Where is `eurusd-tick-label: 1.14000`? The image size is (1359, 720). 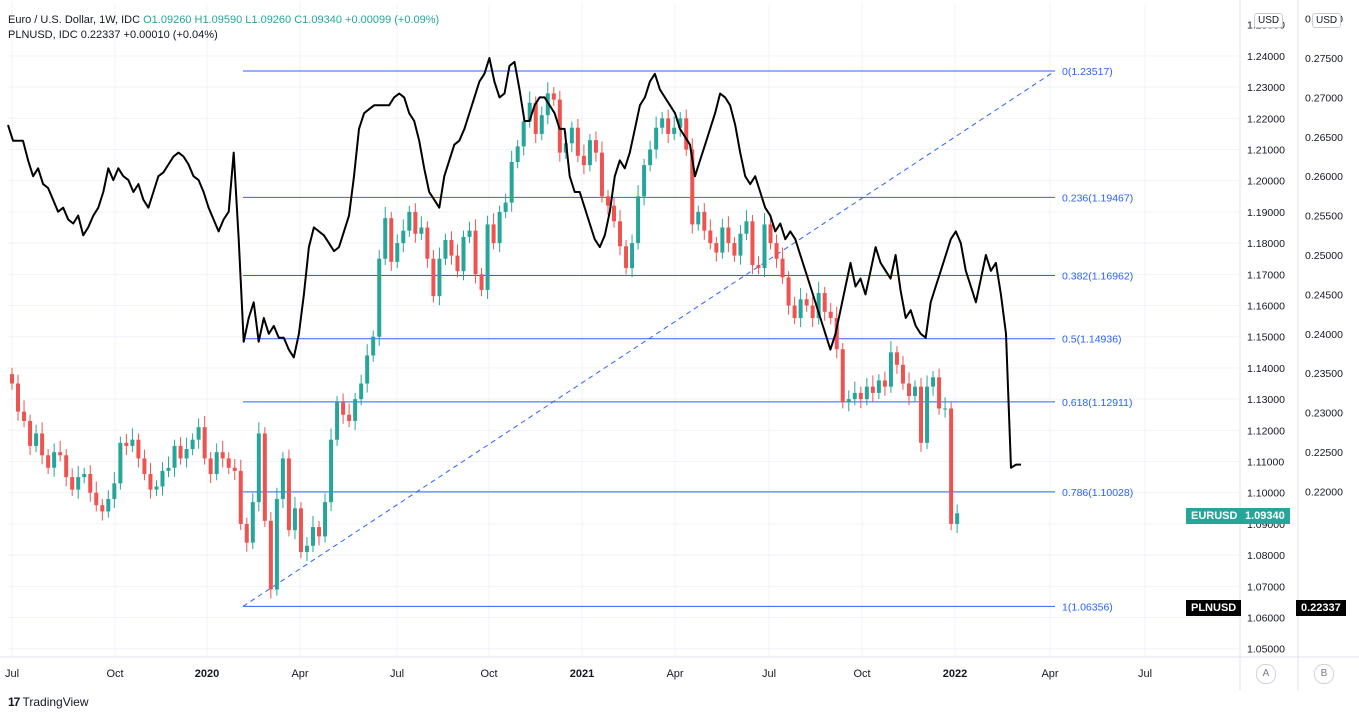
eurusd-tick-label: 1.14000 is located at coordinates (1266, 369).